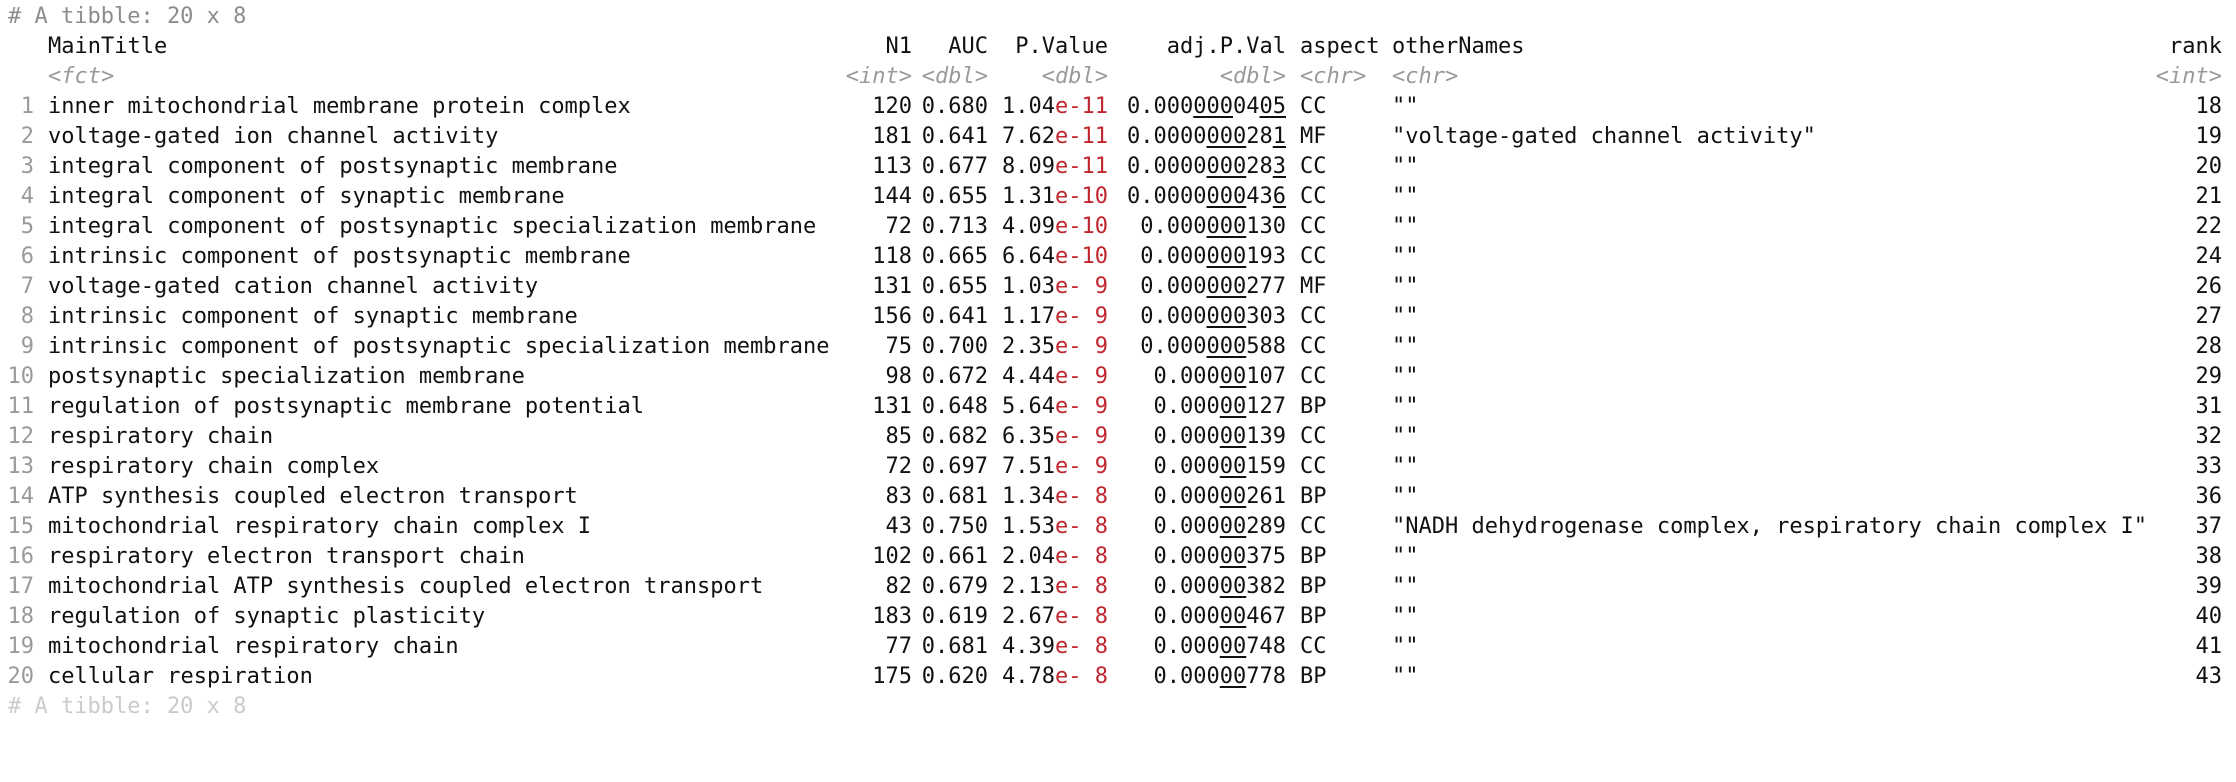 Image resolution: width=2236 pixels, height=782 pixels. I want to click on cell-auc: 0.672, so click(954, 376).